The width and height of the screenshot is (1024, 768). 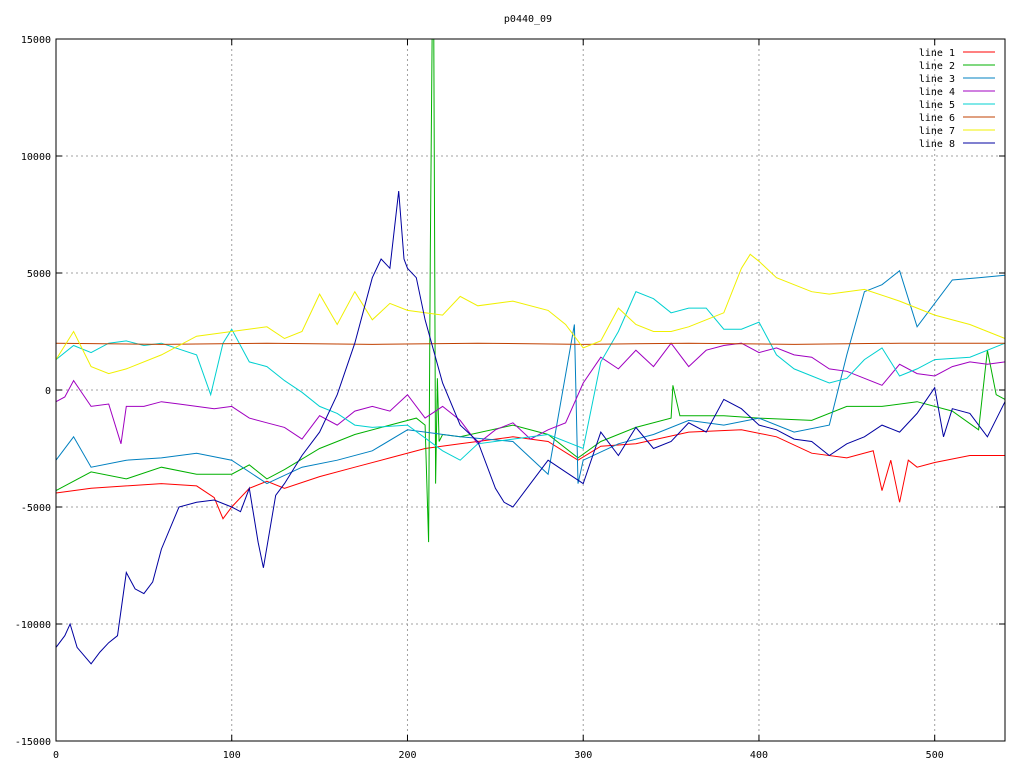 I want to click on legend-label-2: line 2, so click(x=937, y=66).